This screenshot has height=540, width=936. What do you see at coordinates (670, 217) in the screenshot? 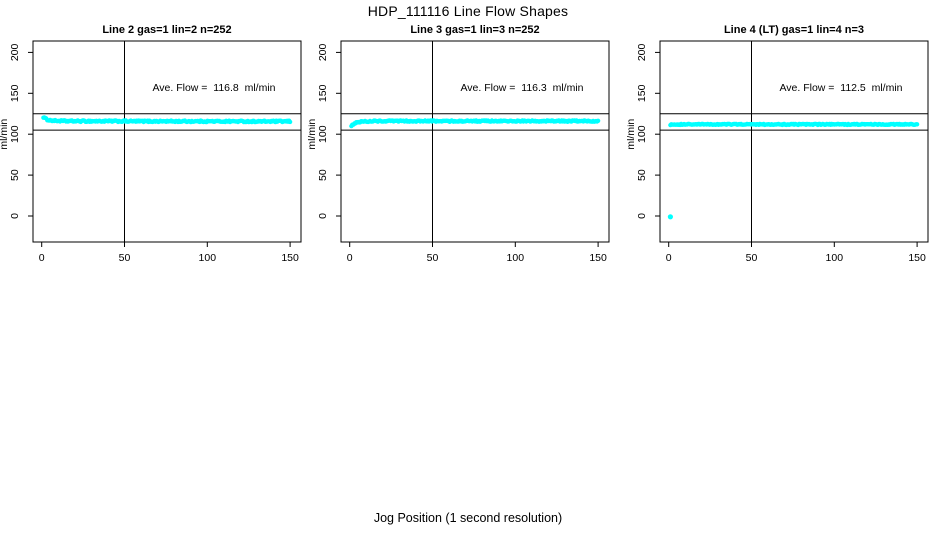
I see `outlier-point` at bounding box center [670, 217].